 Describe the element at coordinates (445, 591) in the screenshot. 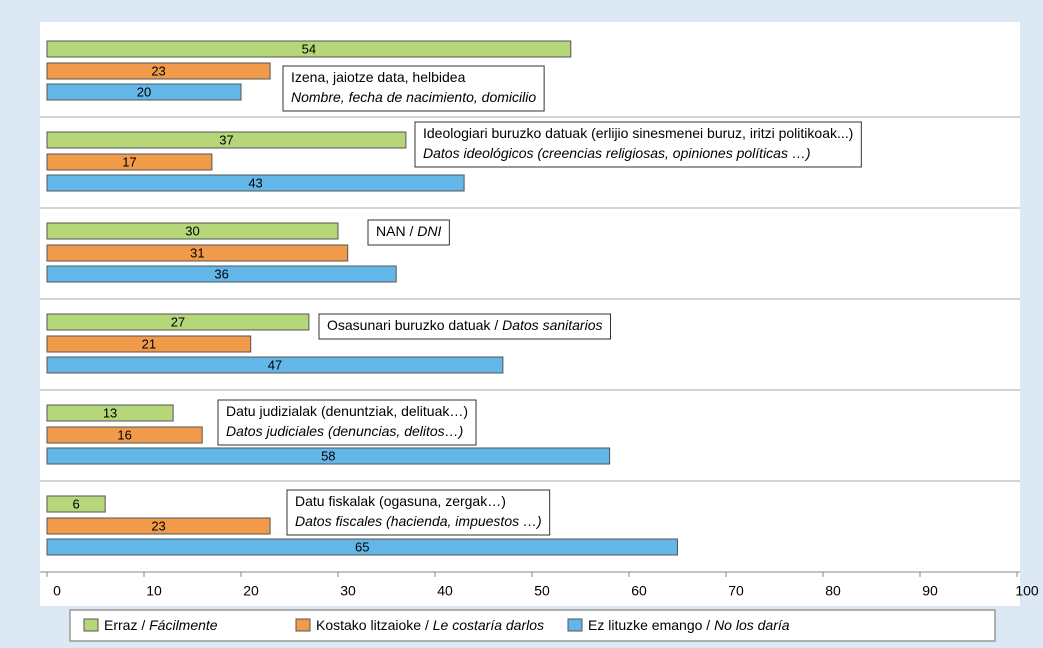

I see `x-tick-label: 40` at that location.